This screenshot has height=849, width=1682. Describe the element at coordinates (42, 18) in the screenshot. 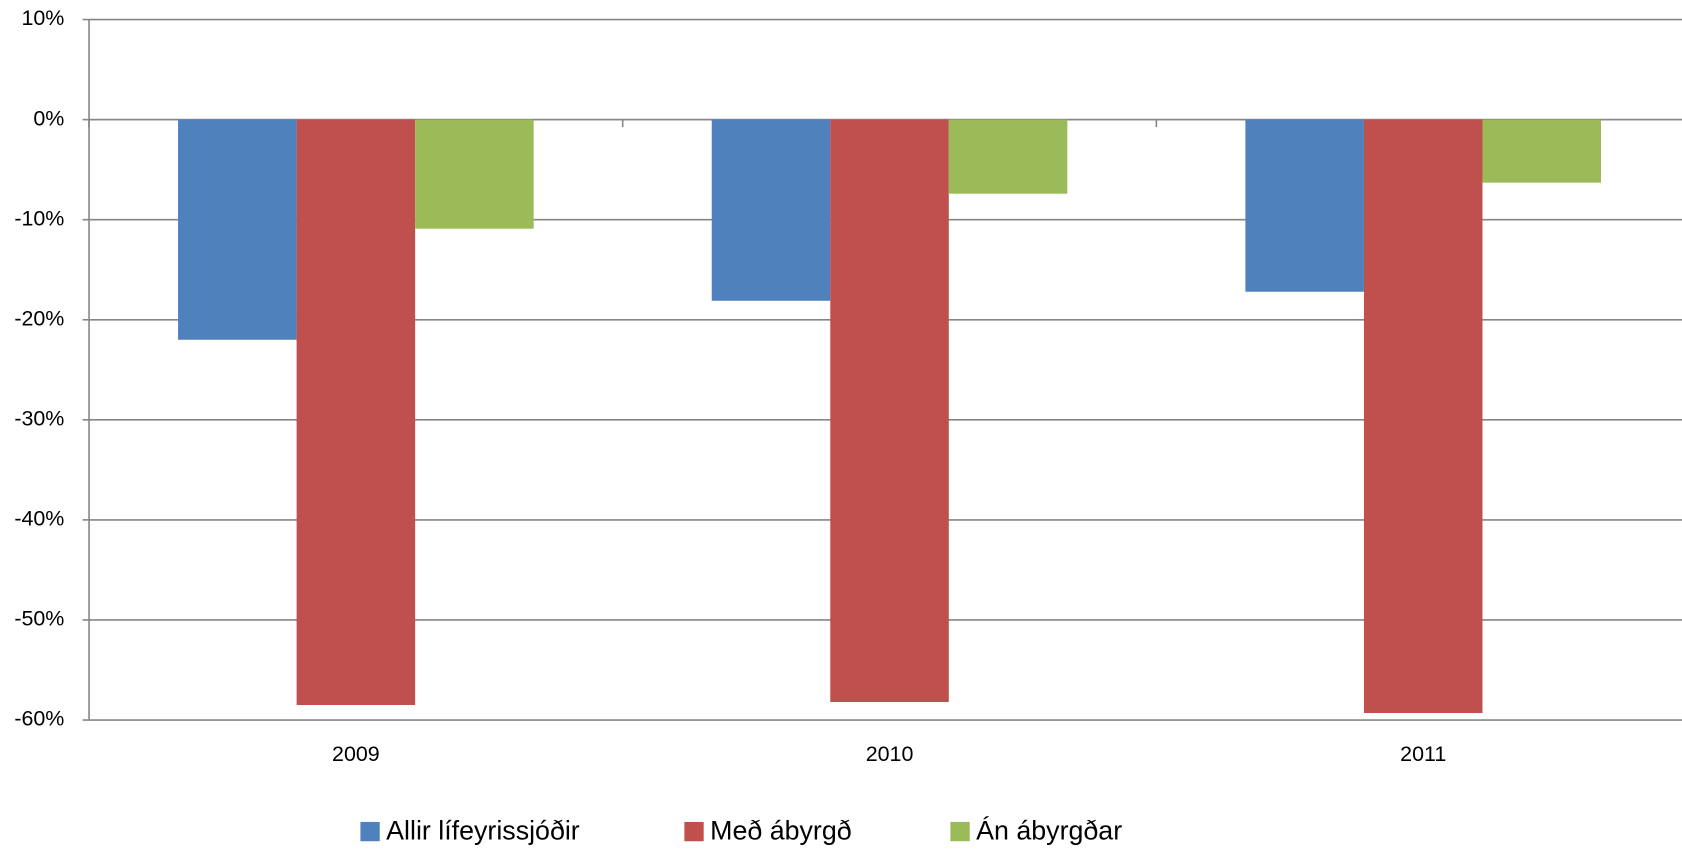

I see `y-tick-label: 10%` at that location.